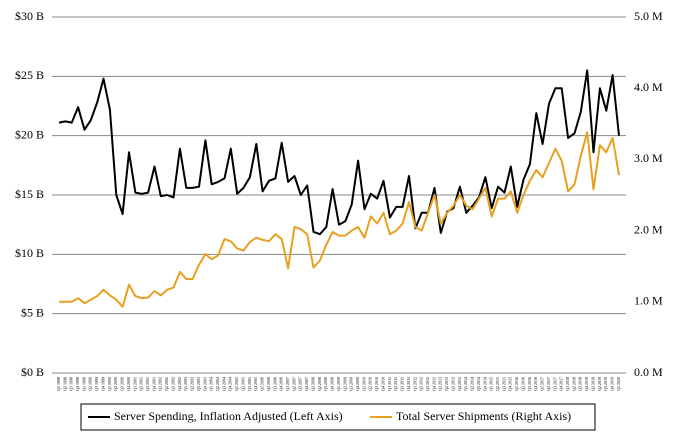 The image size is (673, 447). What do you see at coordinates (648, 372) in the screenshot?
I see `y2-tick-label: 0.0 M` at bounding box center [648, 372].